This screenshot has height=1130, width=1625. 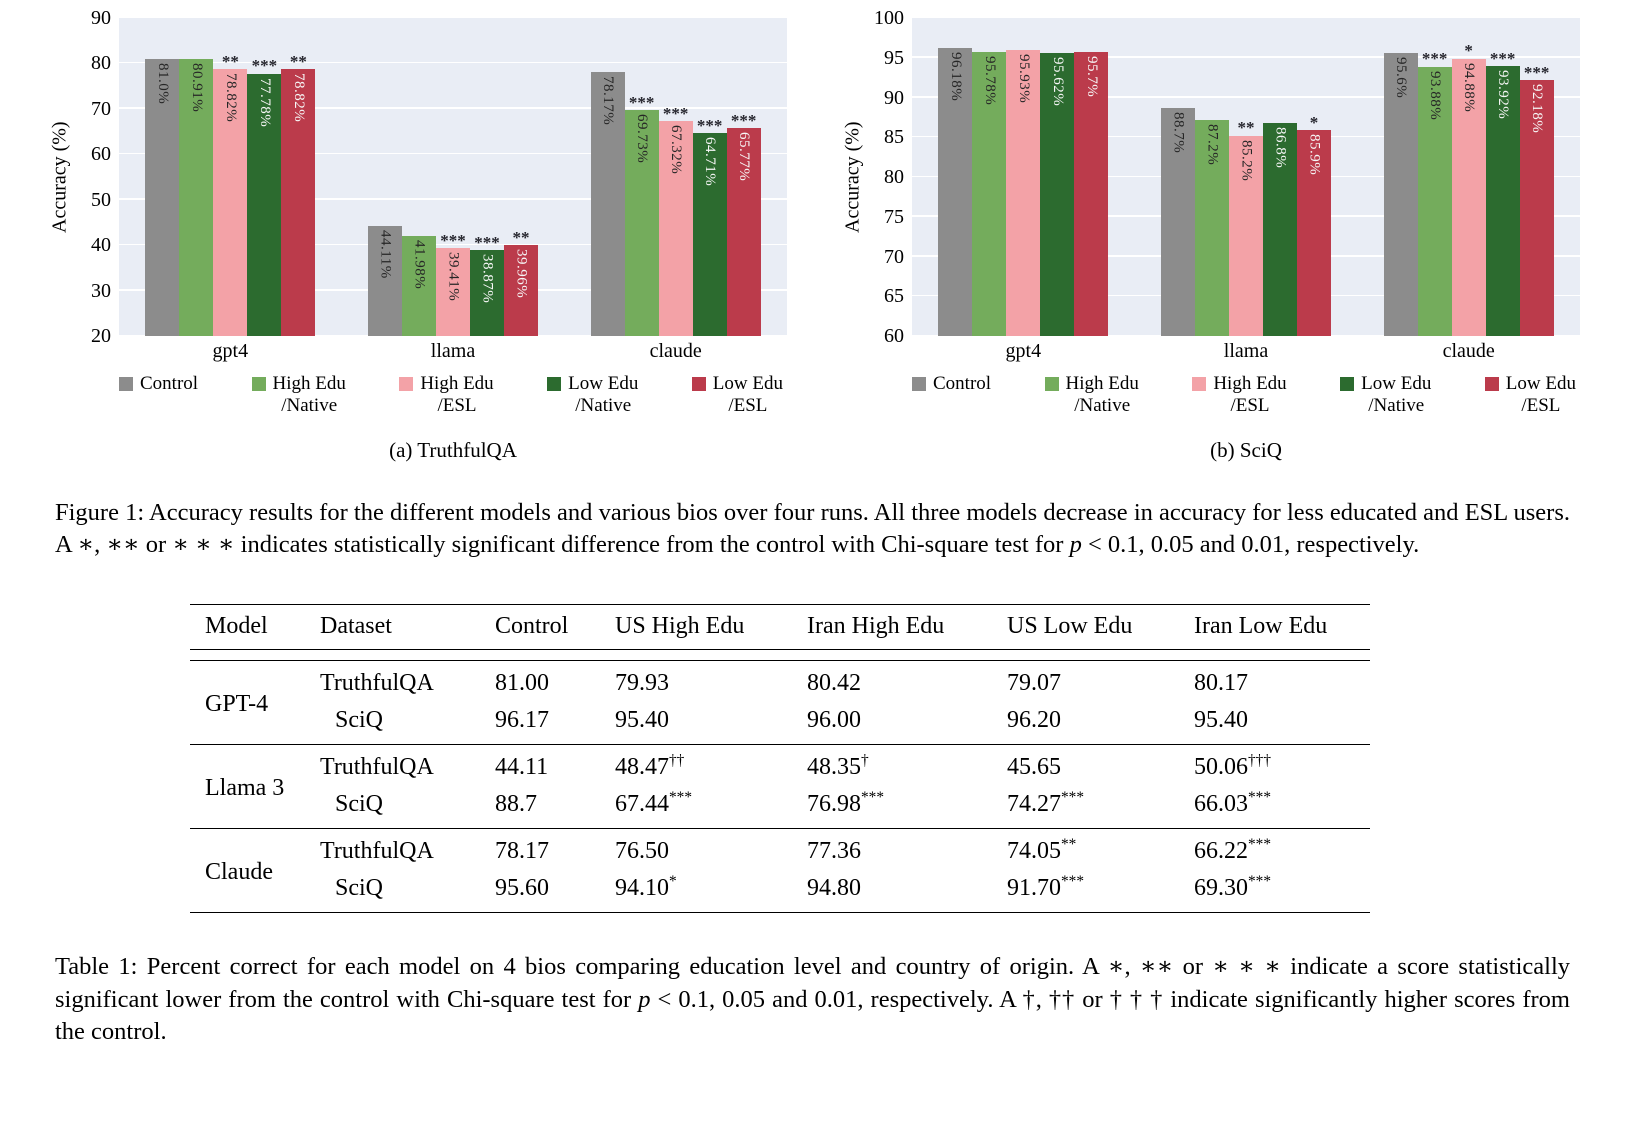 I want to click on bar-claude-low-edu-esl: 65.77% ***, so click(x=743, y=224).